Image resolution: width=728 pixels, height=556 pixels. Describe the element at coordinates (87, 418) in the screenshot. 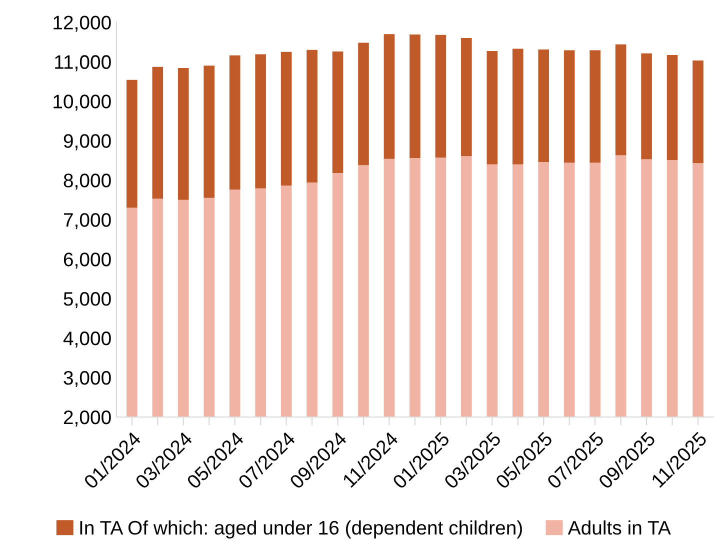

I see `y-tick-label: 2,000` at that location.